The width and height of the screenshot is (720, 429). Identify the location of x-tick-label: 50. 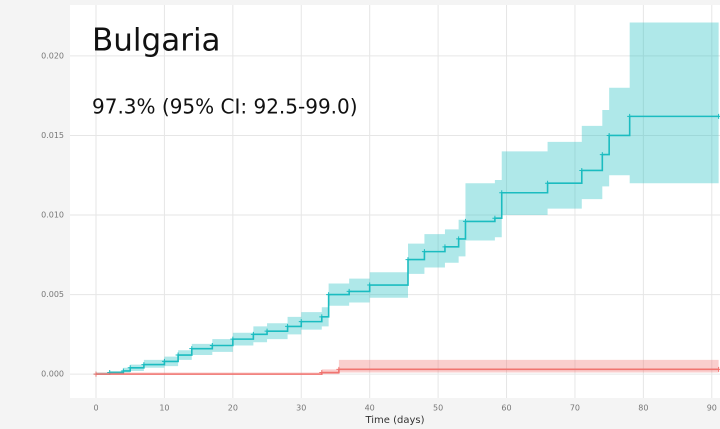
(438, 408).